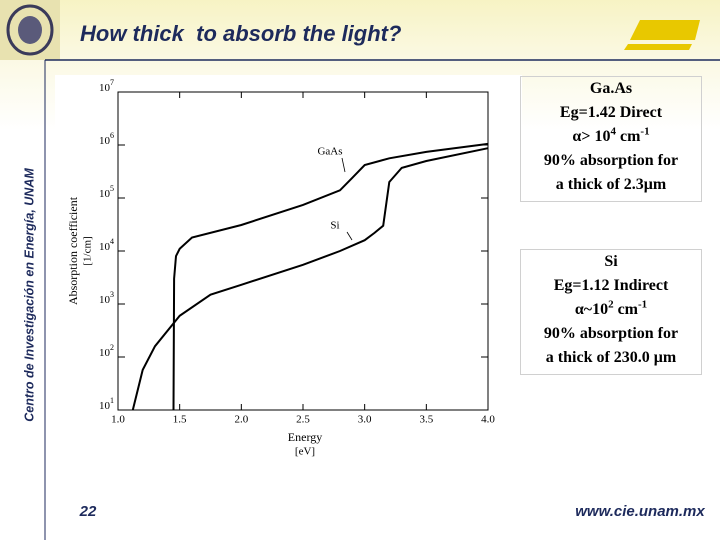 Image resolution: width=720 pixels, height=540 pixels. Describe the element at coordinates (112, 188) in the screenshot. I see `y-tick-exponent: 5` at that location.